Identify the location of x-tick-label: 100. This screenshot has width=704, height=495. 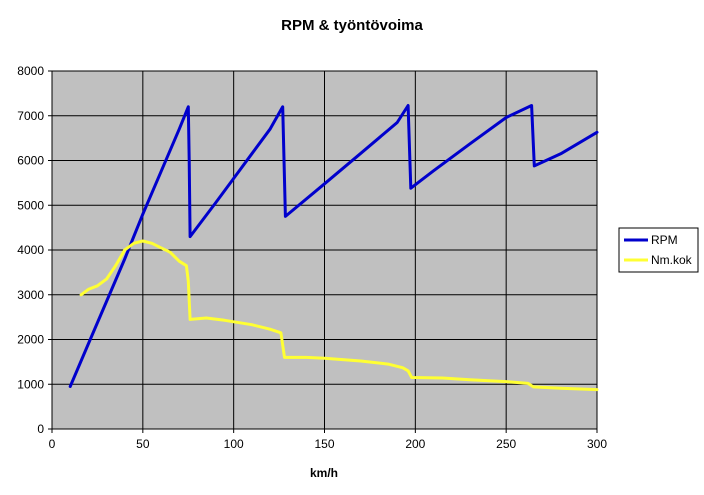
(234, 444).